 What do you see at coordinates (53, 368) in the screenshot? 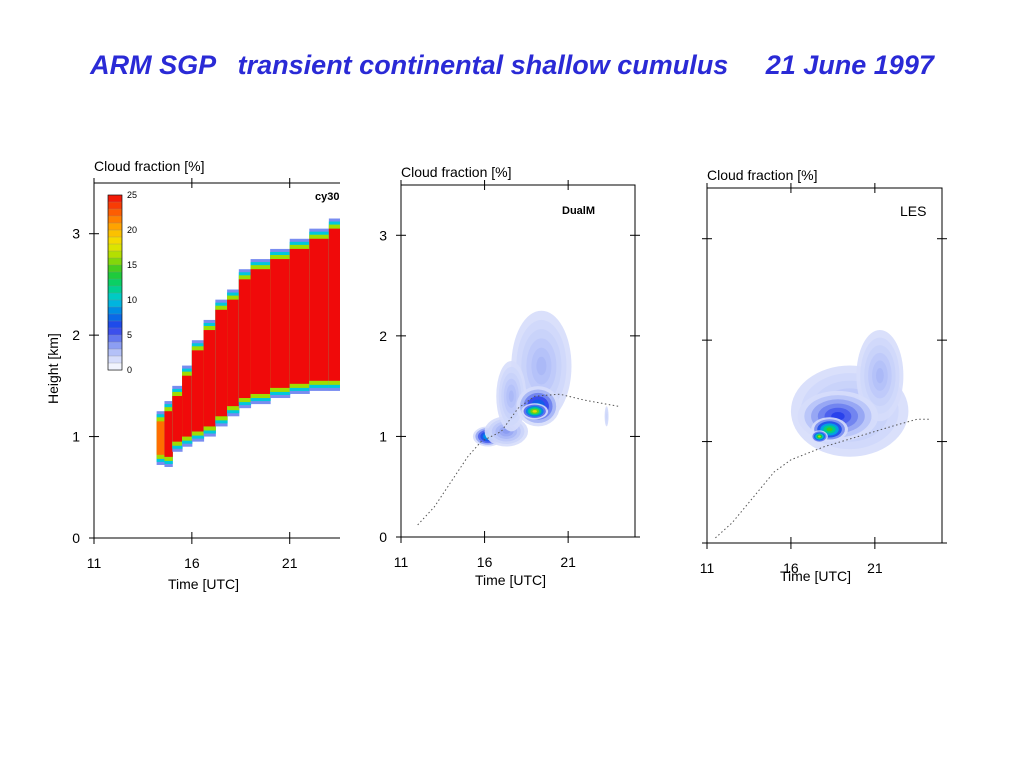
I see `y-axis-label: Height [km]` at bounding box center [53, 368].